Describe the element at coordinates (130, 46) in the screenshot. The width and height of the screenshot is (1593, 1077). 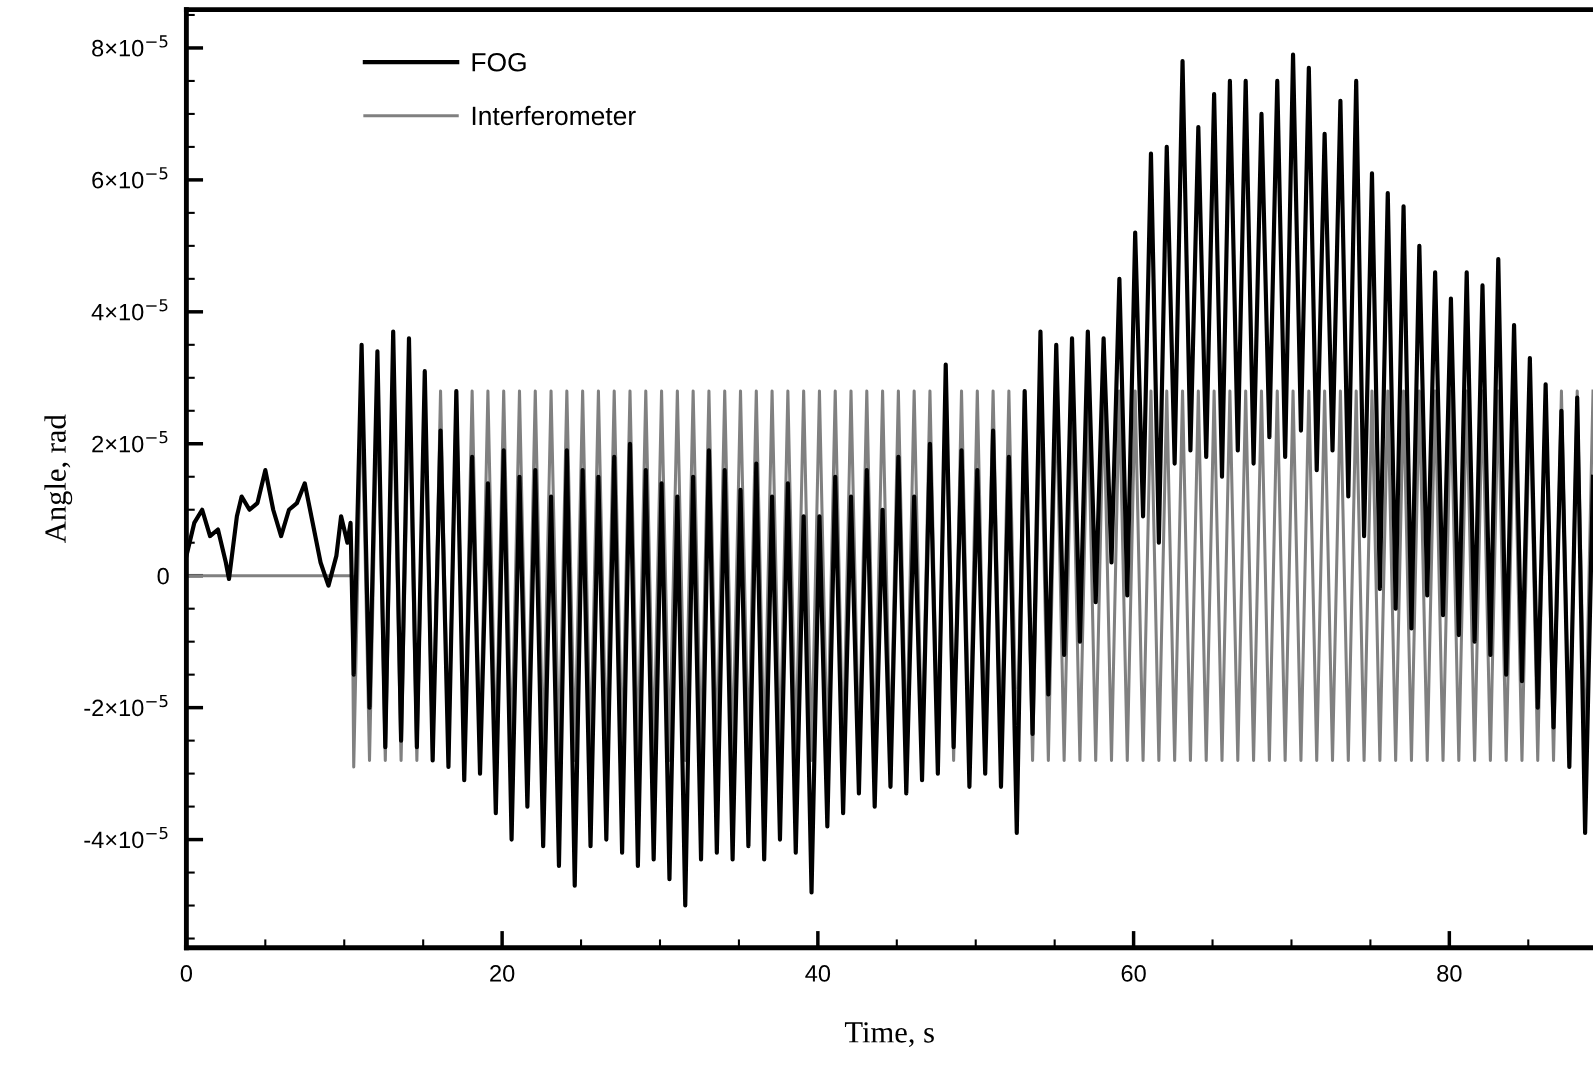
I see `y-tick-label: 8×10$^{−5}$` at that location.